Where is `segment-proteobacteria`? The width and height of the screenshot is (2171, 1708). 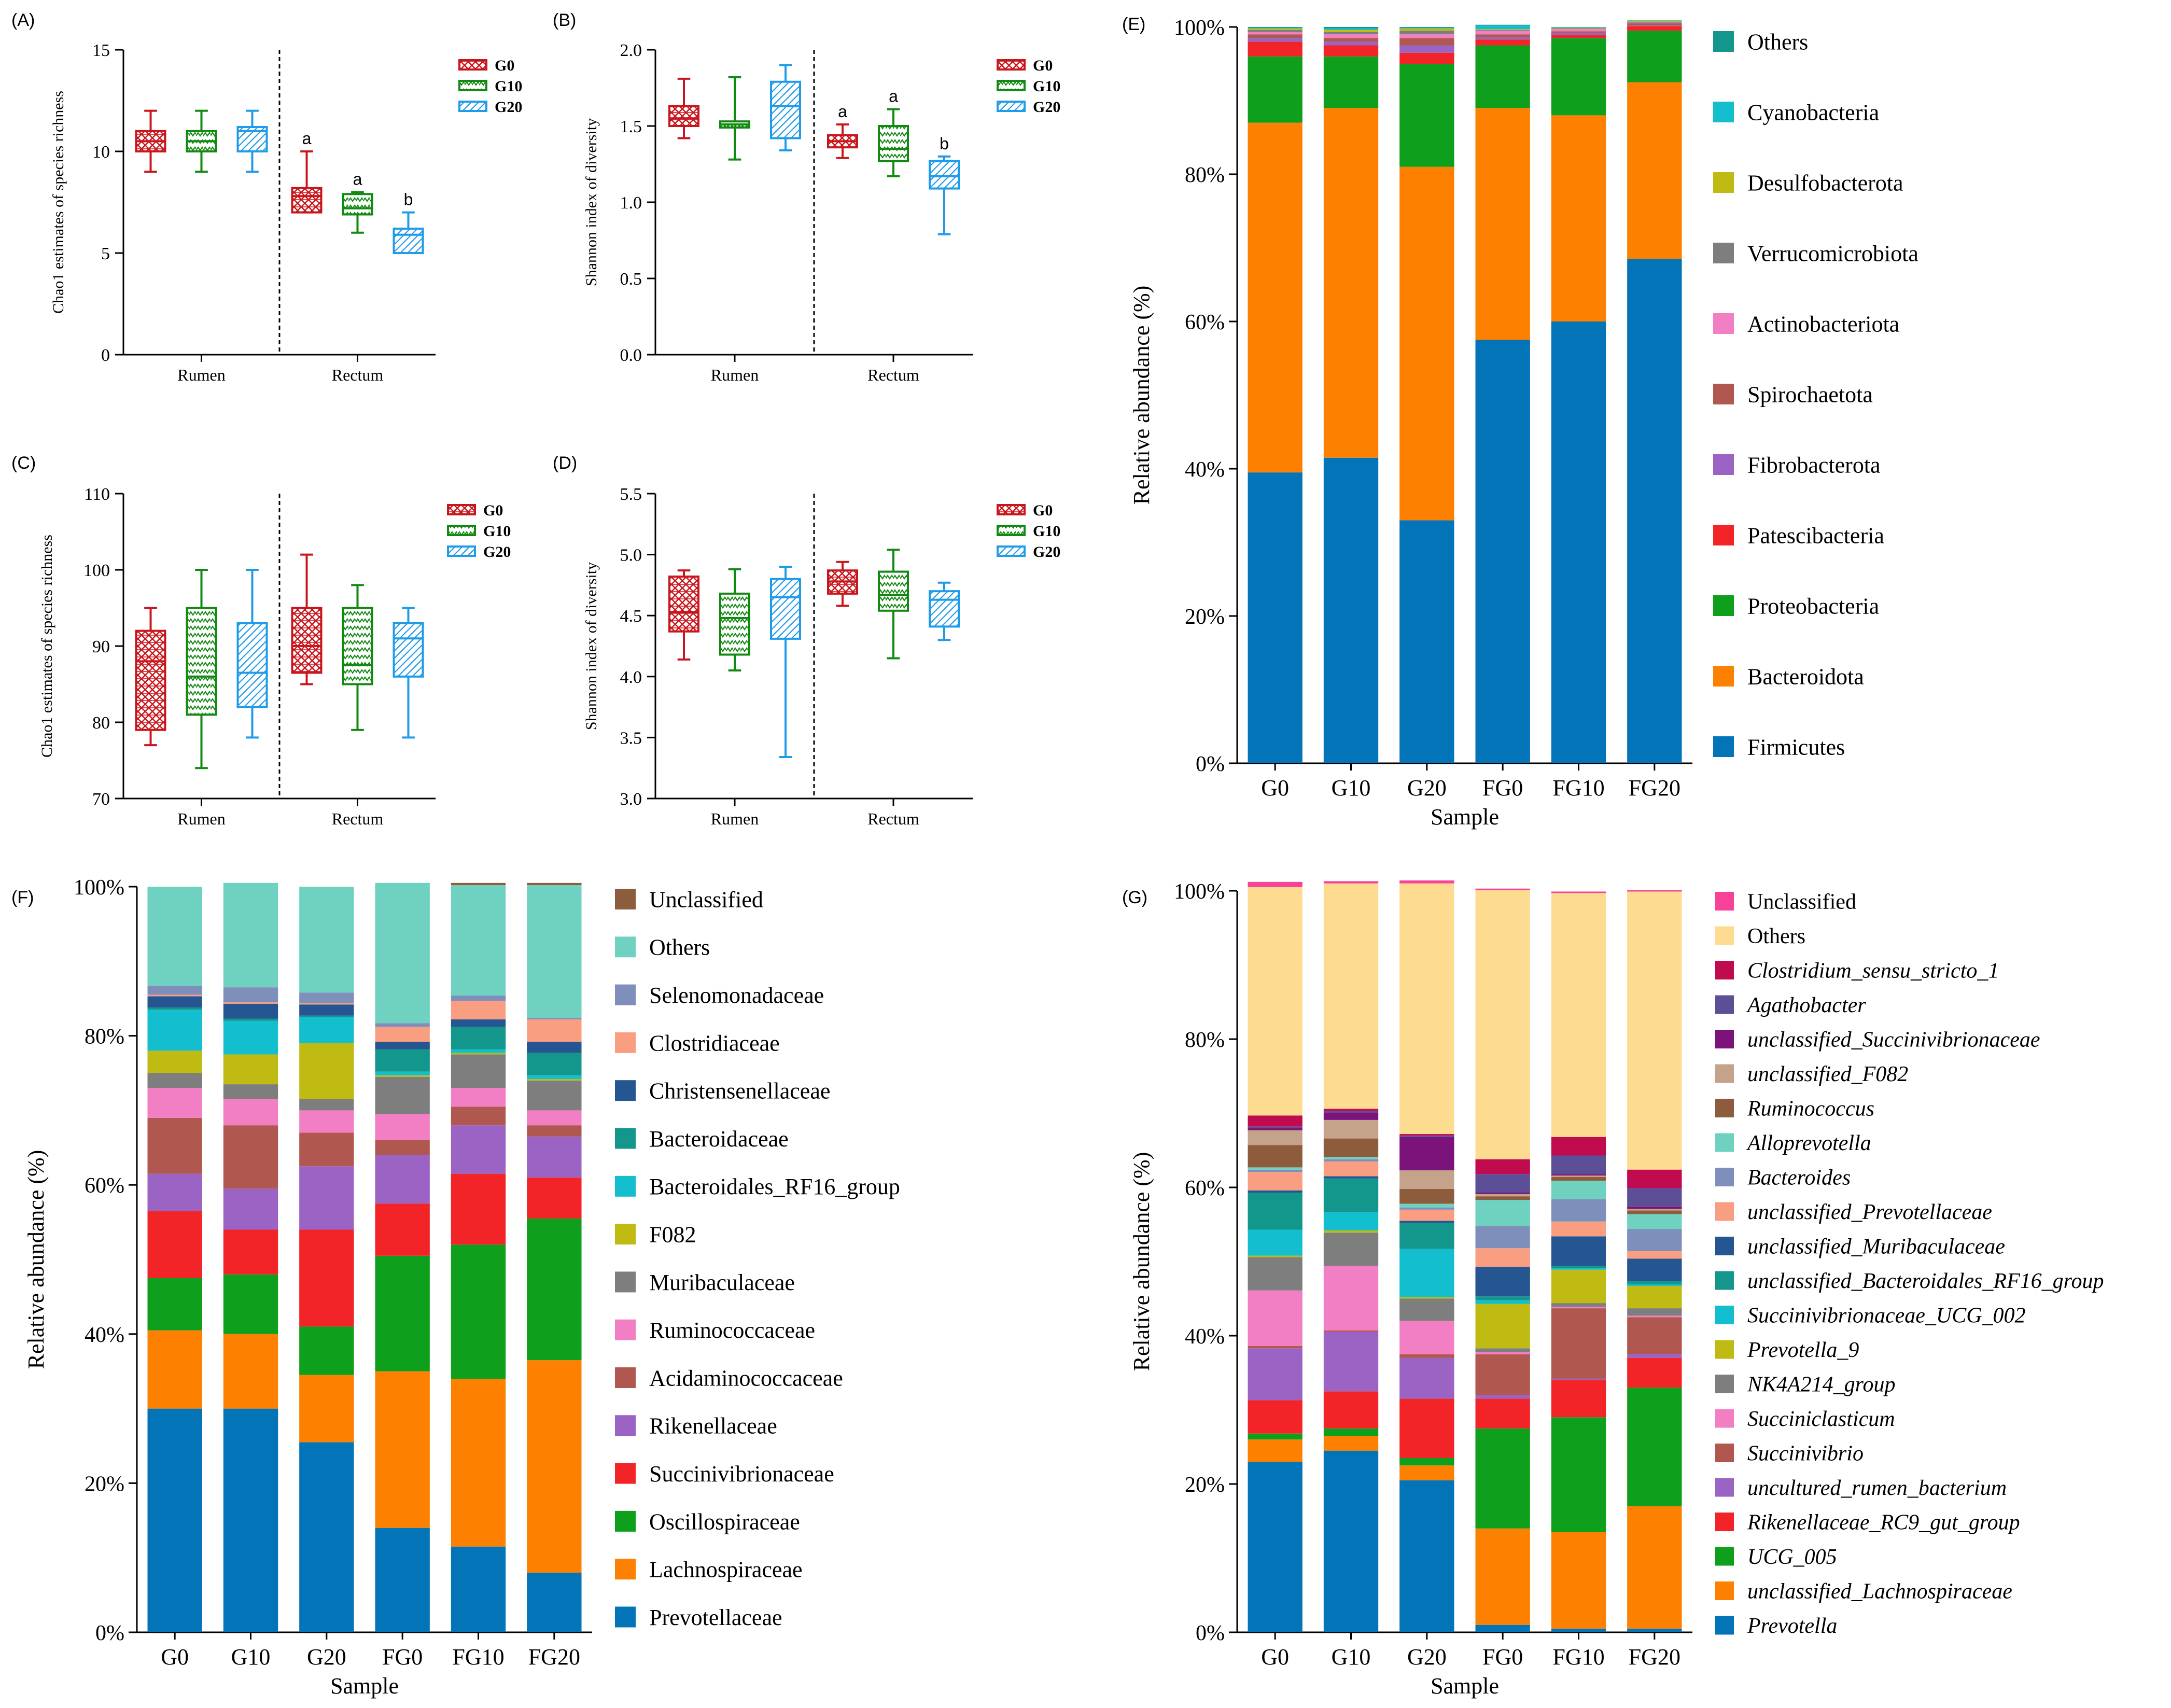
segment-proteobacteria is located at coordinates (1351, 82).